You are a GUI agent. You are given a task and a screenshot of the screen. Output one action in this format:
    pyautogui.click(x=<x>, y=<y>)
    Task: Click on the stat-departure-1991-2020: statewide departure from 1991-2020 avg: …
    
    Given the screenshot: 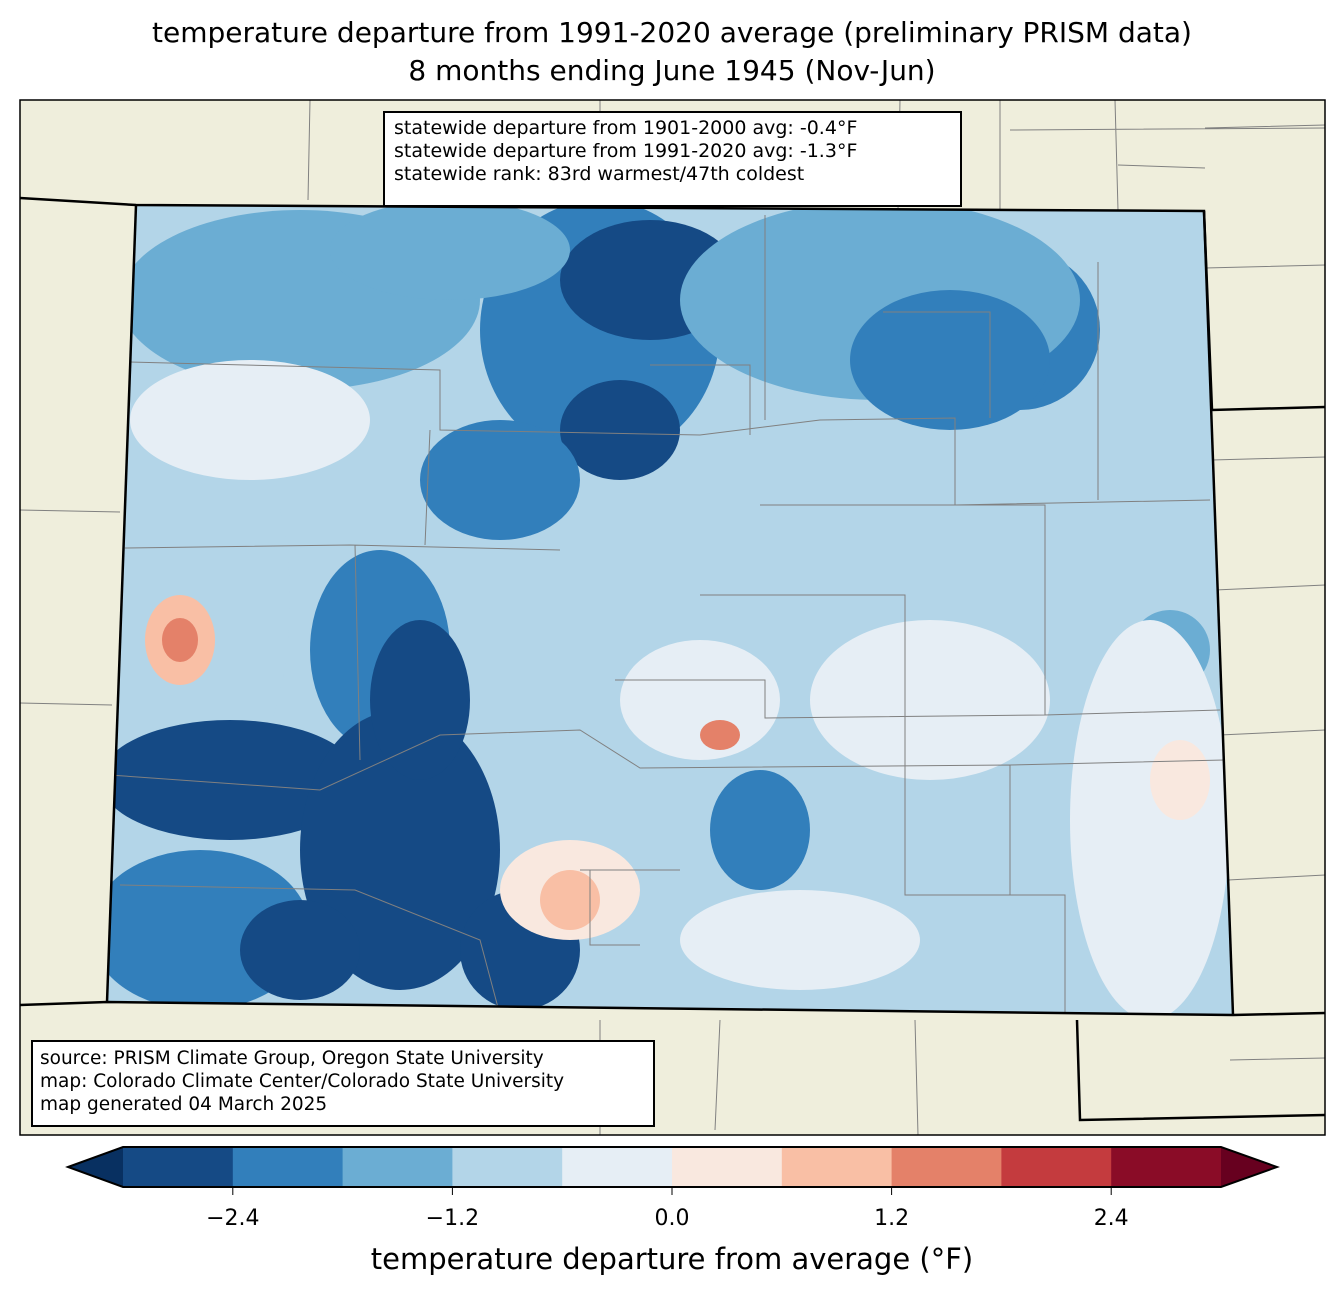 What is the action you would take?
    pyautogui.click(x=626, y=151)
    